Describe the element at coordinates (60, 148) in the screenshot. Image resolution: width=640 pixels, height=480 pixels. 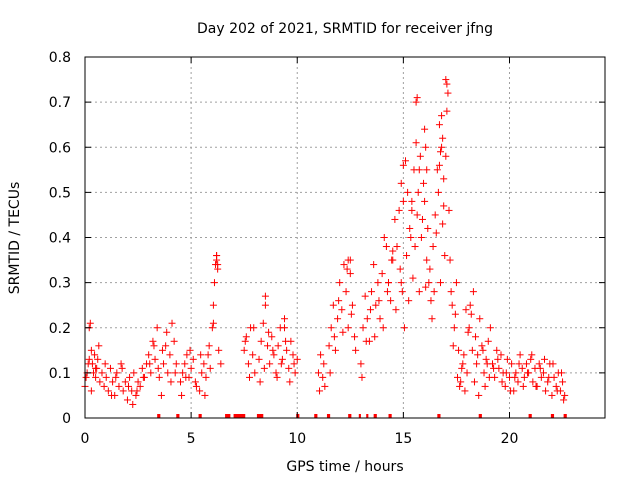
I see `y-tick-label: 0.6` at that location.